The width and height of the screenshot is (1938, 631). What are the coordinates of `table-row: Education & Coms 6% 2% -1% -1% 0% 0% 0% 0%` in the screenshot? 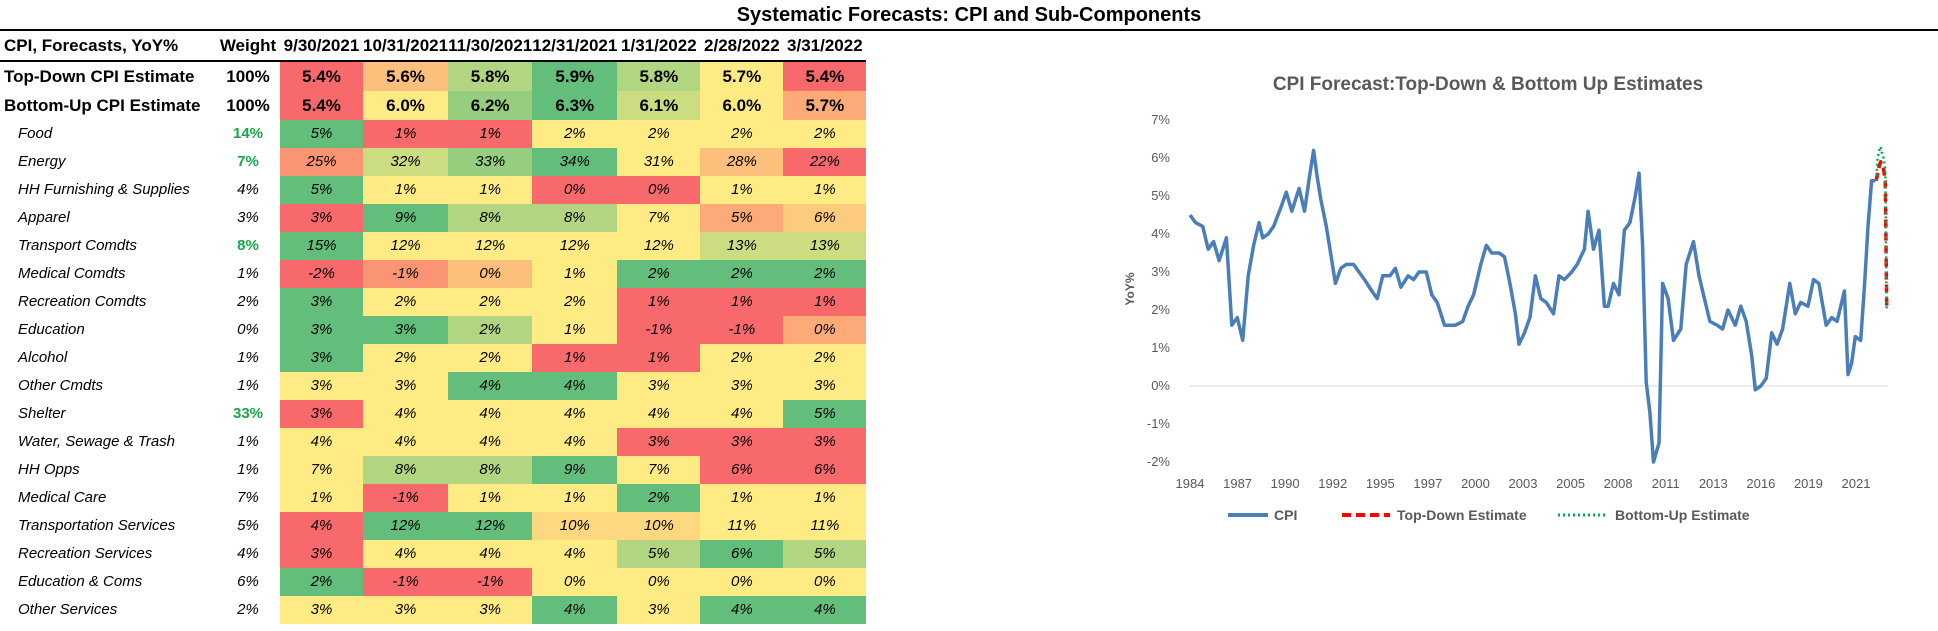 It's located at (433, 582).